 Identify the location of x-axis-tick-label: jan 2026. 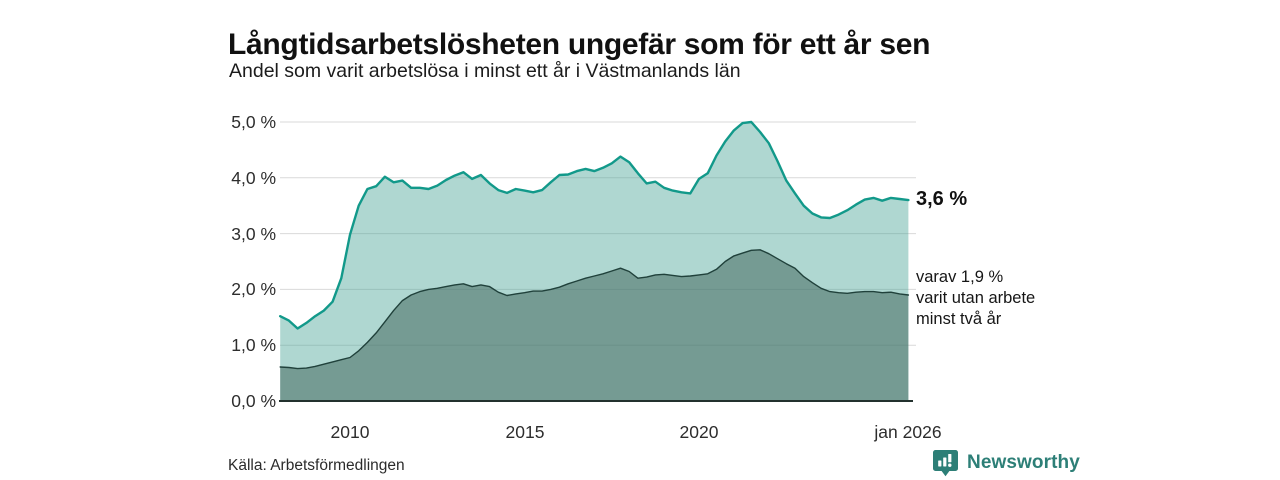
(908, 432).